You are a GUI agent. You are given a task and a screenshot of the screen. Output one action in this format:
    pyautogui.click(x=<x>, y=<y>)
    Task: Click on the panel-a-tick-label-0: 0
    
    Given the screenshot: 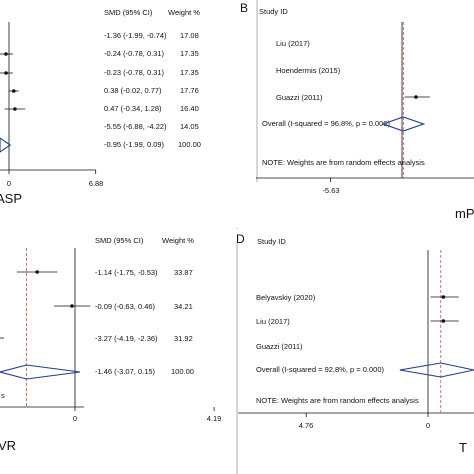 What is the action you would take?
    pyautogui.click(x=9, y=183)
    